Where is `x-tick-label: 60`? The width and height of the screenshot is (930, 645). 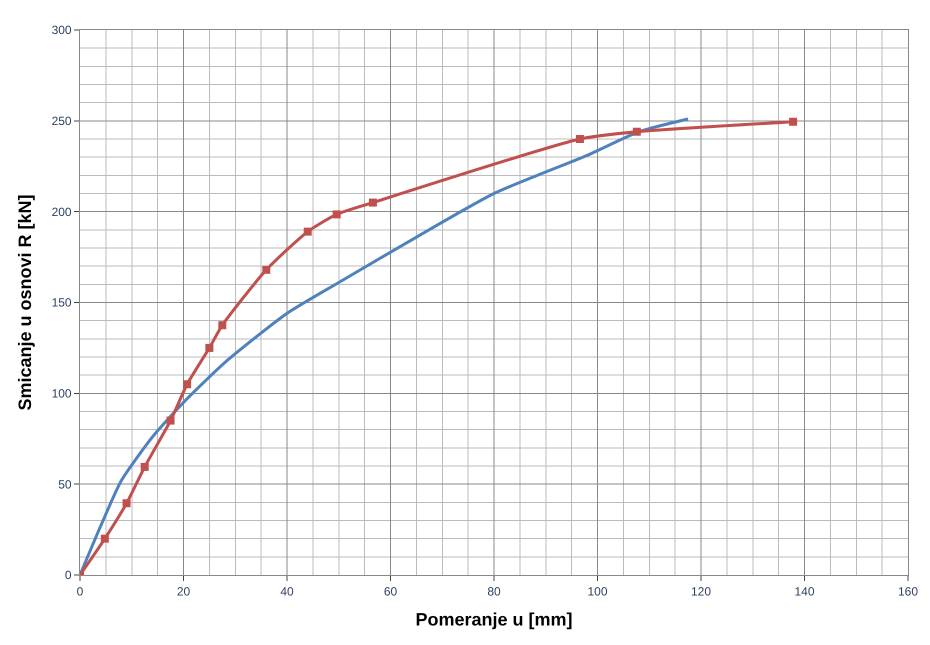
x-tick-label: 60 is located at coordinates (391, 591).